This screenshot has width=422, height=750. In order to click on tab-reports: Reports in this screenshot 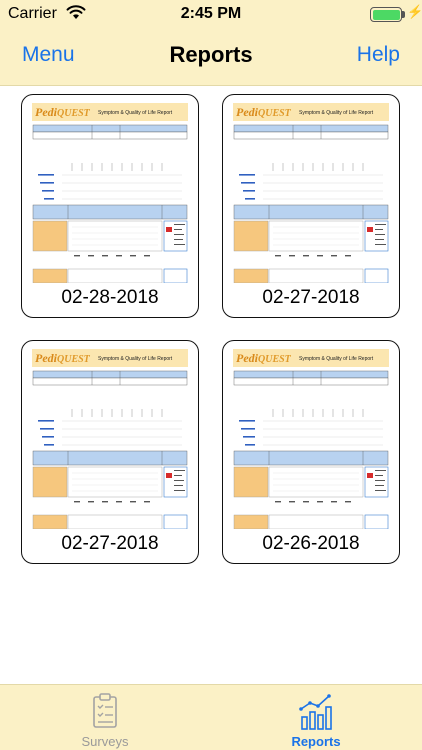, I will do `click(316, 717)`.